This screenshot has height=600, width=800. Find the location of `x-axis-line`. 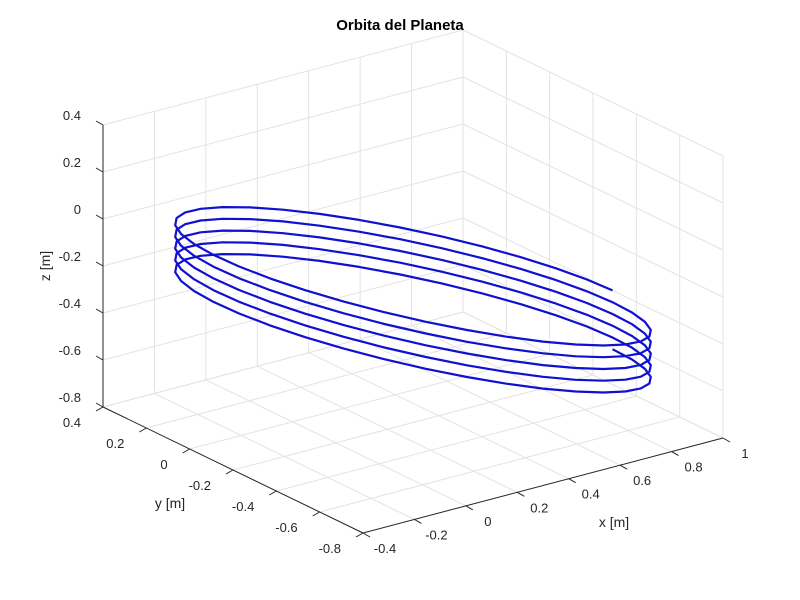

x-axis-line is located at coordinates (543, 485).